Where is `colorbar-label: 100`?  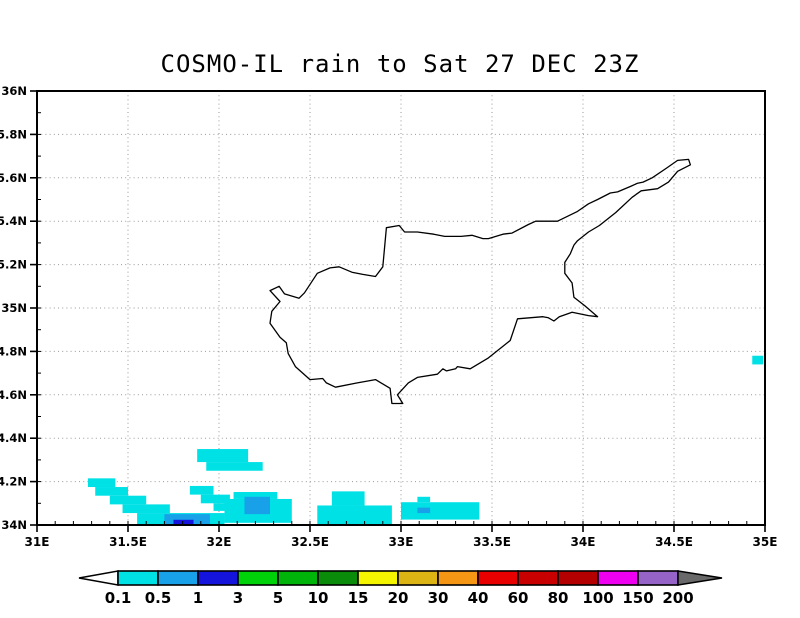
colorbar-label: 100 is located at coordinates (597, 598).